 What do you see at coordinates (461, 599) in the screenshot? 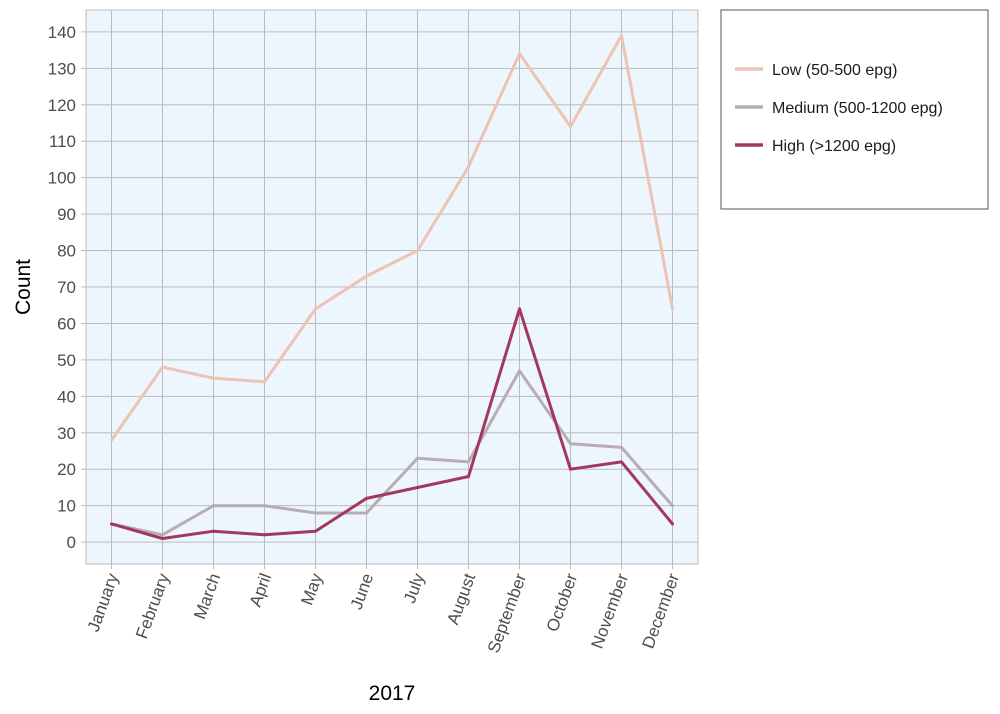
I see `x-tick-label: August` at bounding box center [461, 599].